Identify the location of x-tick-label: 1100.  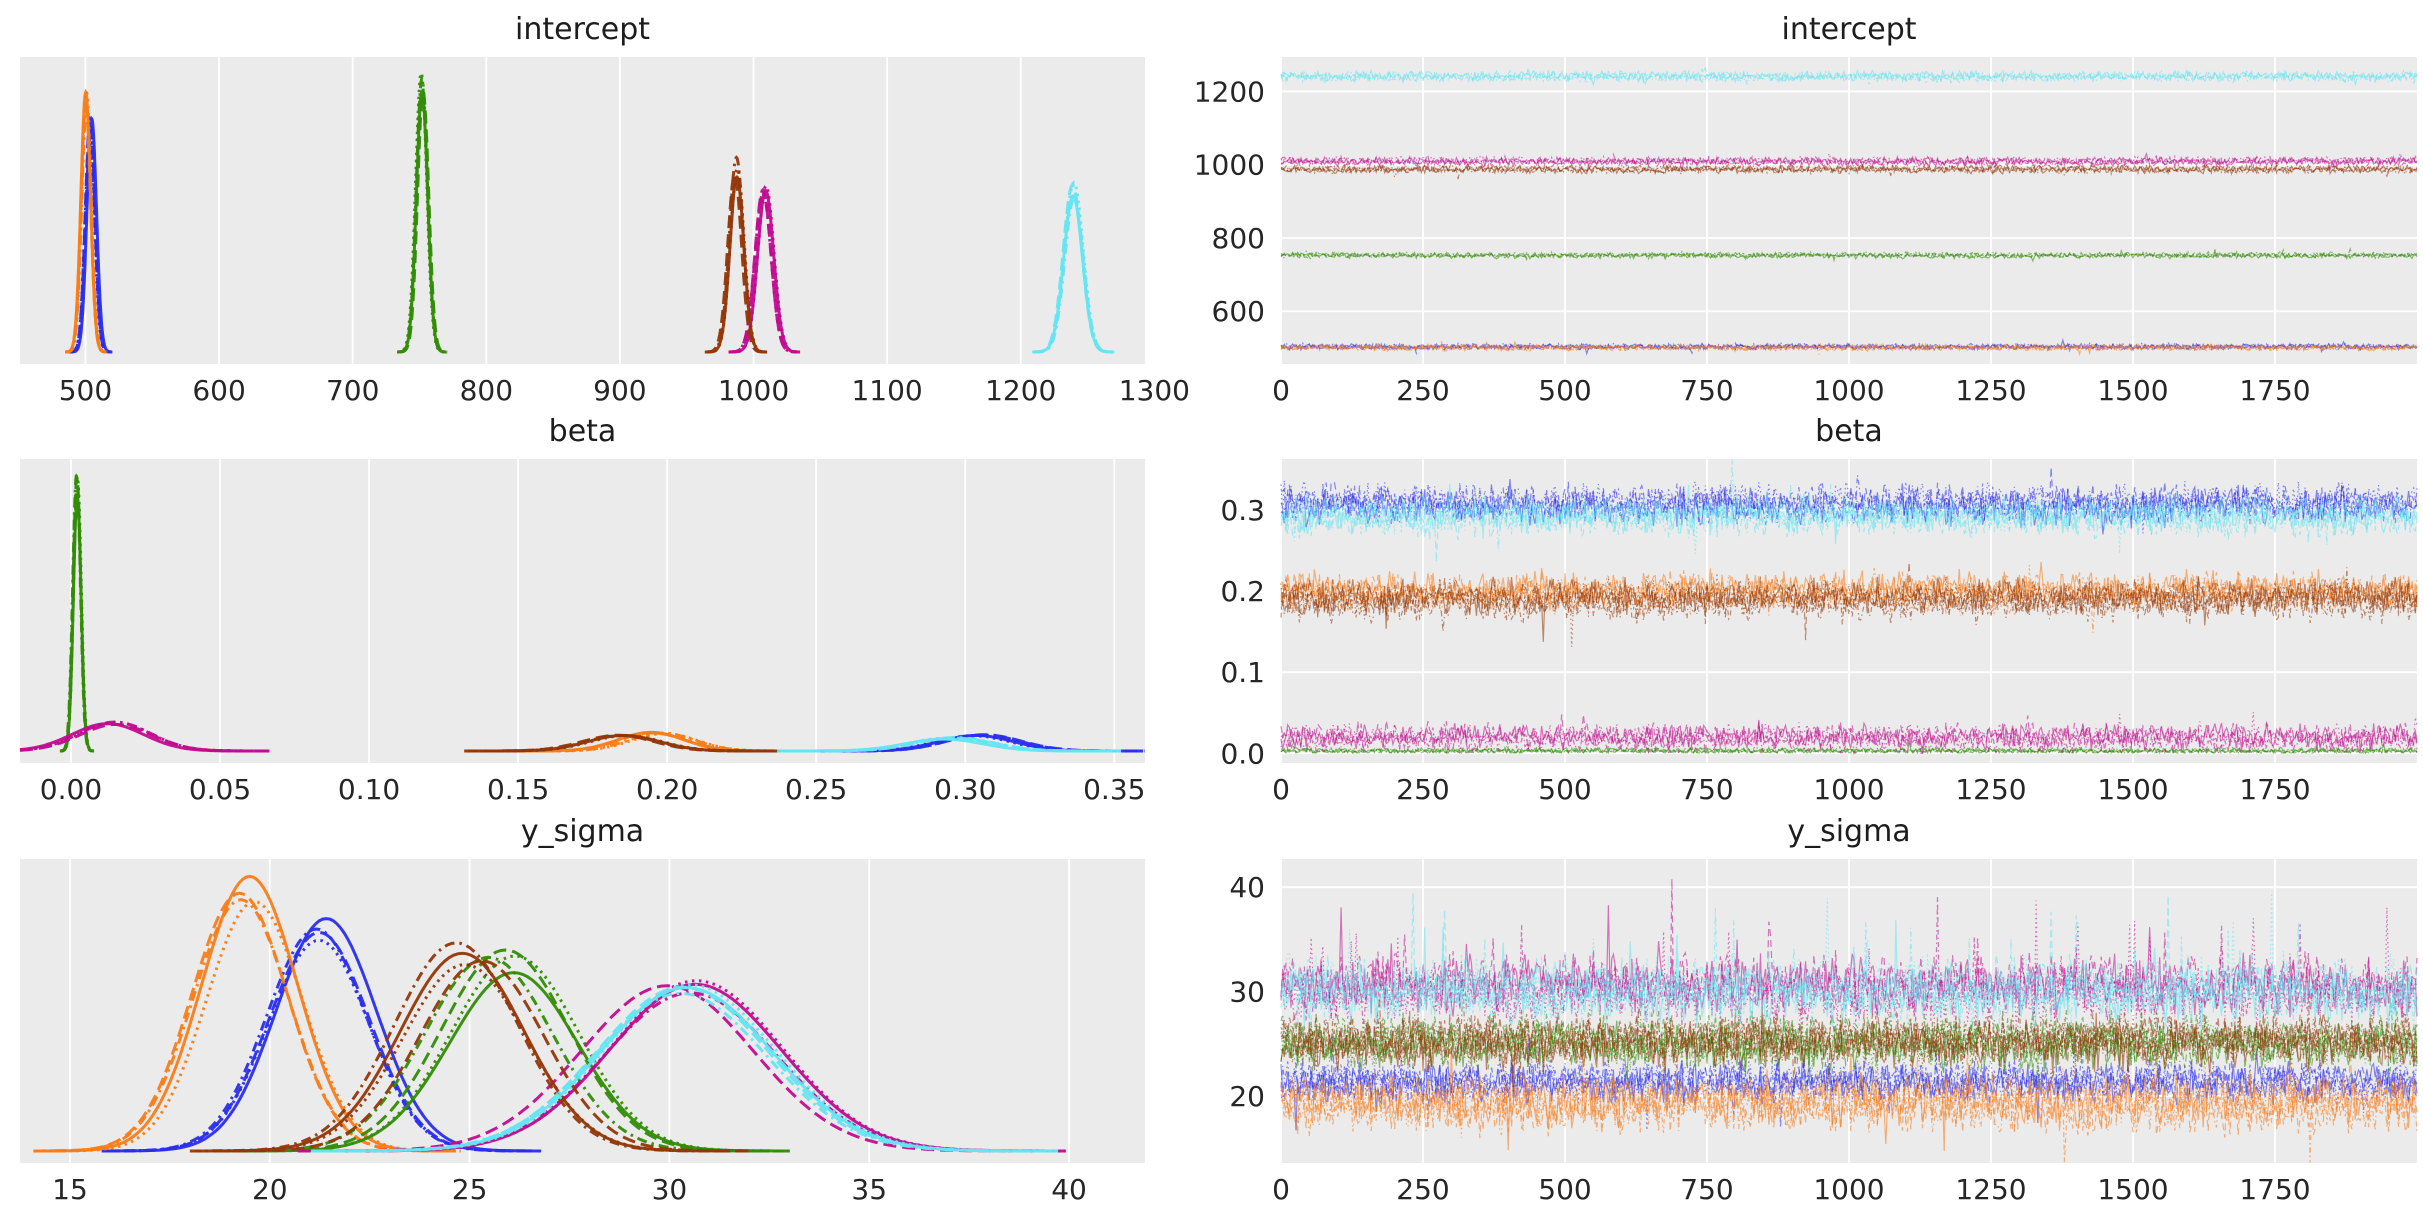
(886, 390).